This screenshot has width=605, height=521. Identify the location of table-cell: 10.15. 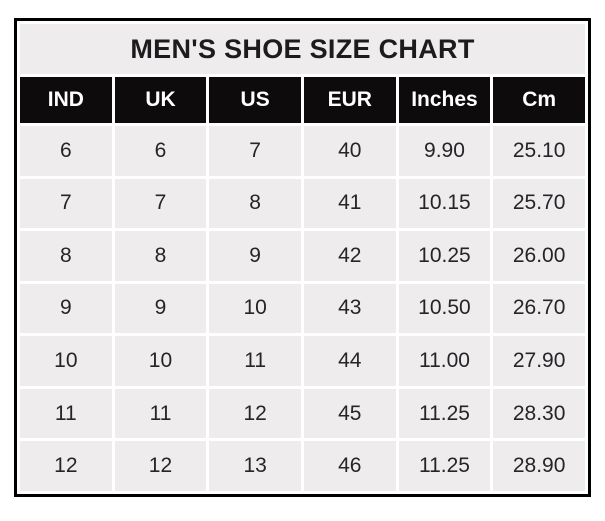
(444, 203).